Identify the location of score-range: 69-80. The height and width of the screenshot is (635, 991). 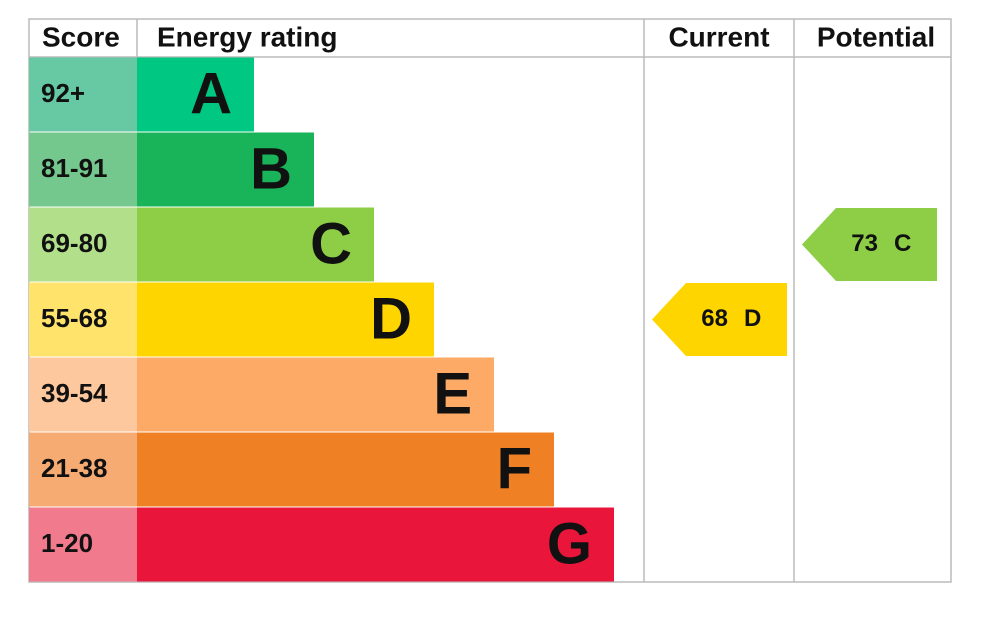
(74, 243).